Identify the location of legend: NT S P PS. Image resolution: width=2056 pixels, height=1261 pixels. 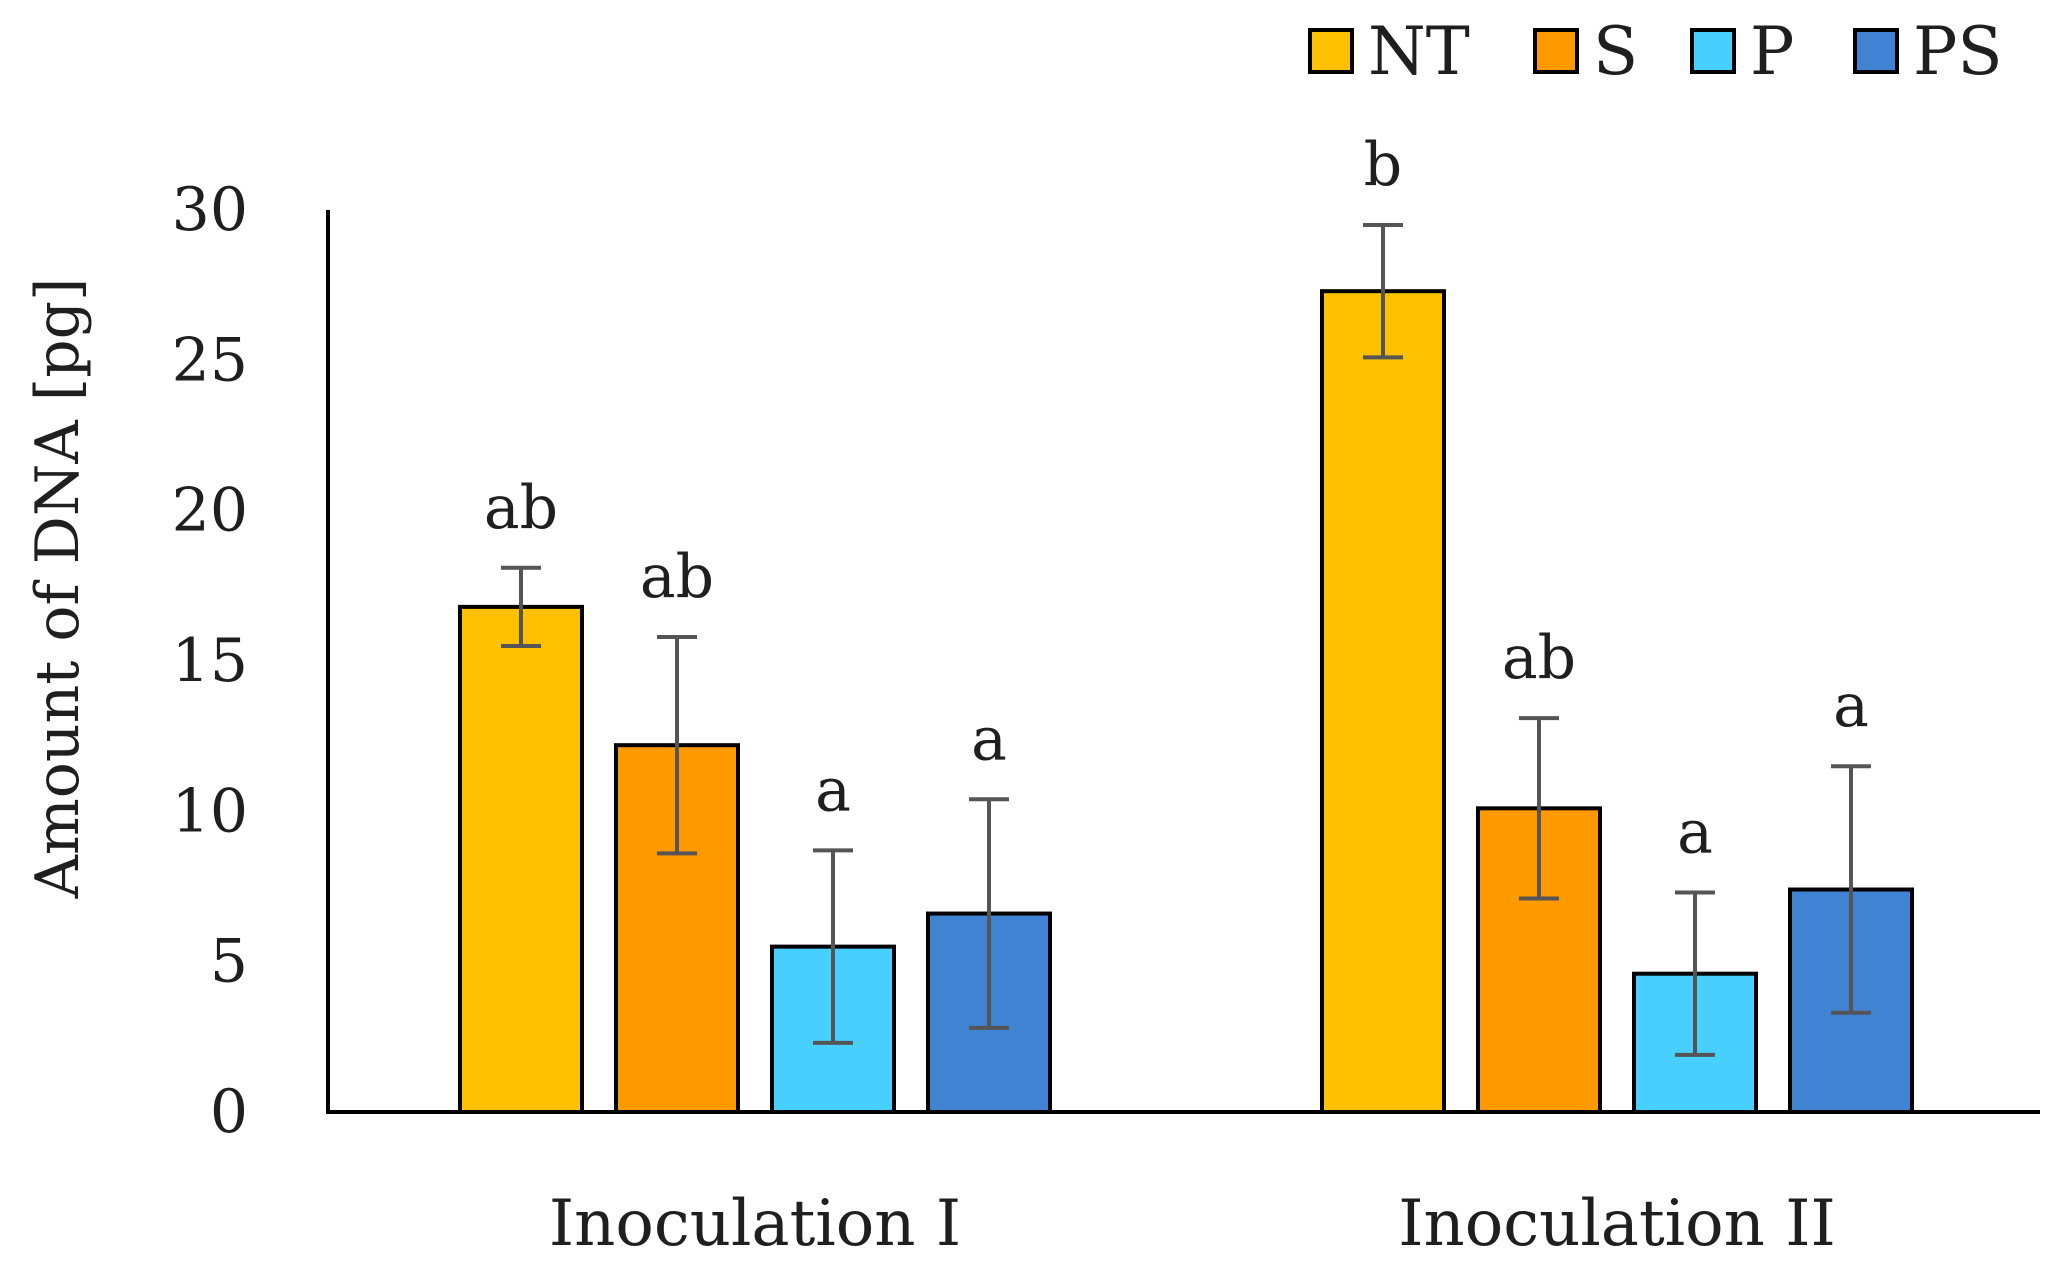
(1655, 51).